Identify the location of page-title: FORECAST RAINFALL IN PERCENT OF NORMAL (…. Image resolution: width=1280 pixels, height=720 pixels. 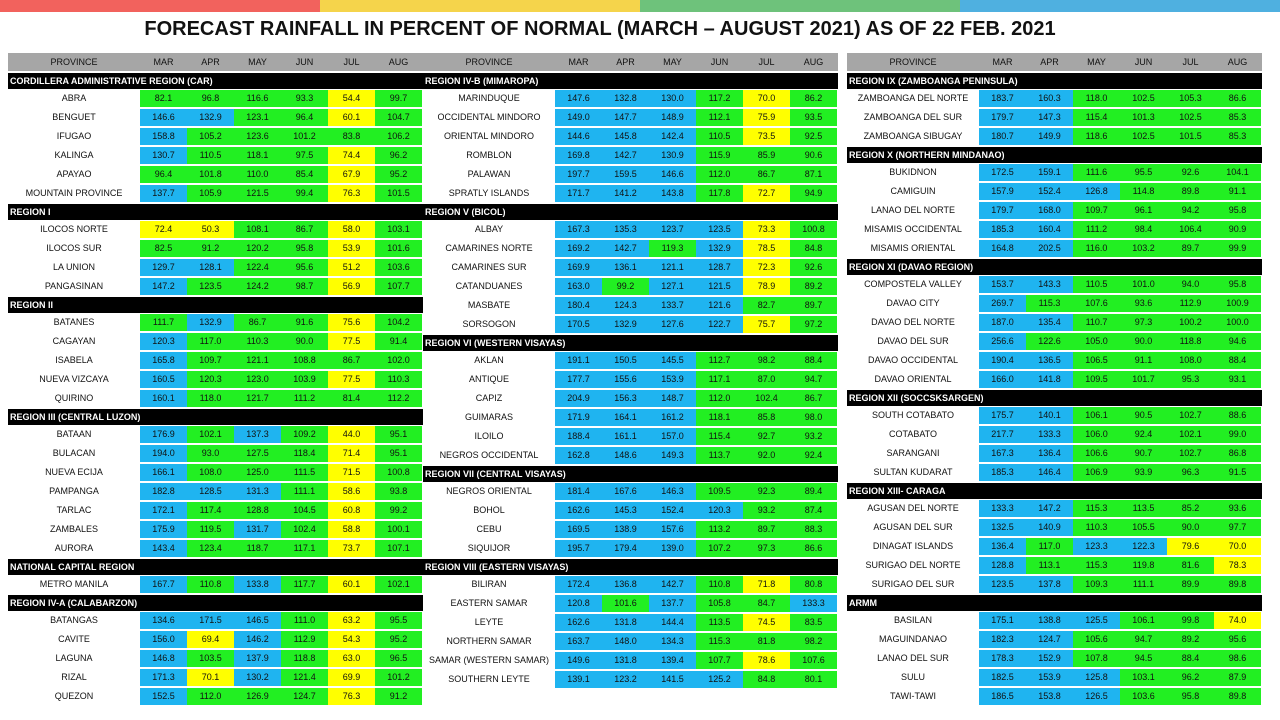
(600, 29).